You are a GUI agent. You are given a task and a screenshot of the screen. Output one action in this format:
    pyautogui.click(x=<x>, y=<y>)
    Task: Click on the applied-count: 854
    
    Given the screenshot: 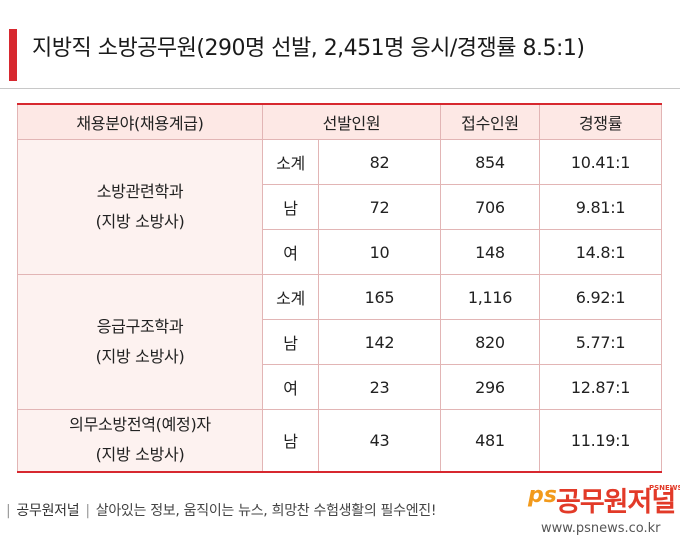 What is the action you would take?
    pyautogui.click(x=490, y=162)
    